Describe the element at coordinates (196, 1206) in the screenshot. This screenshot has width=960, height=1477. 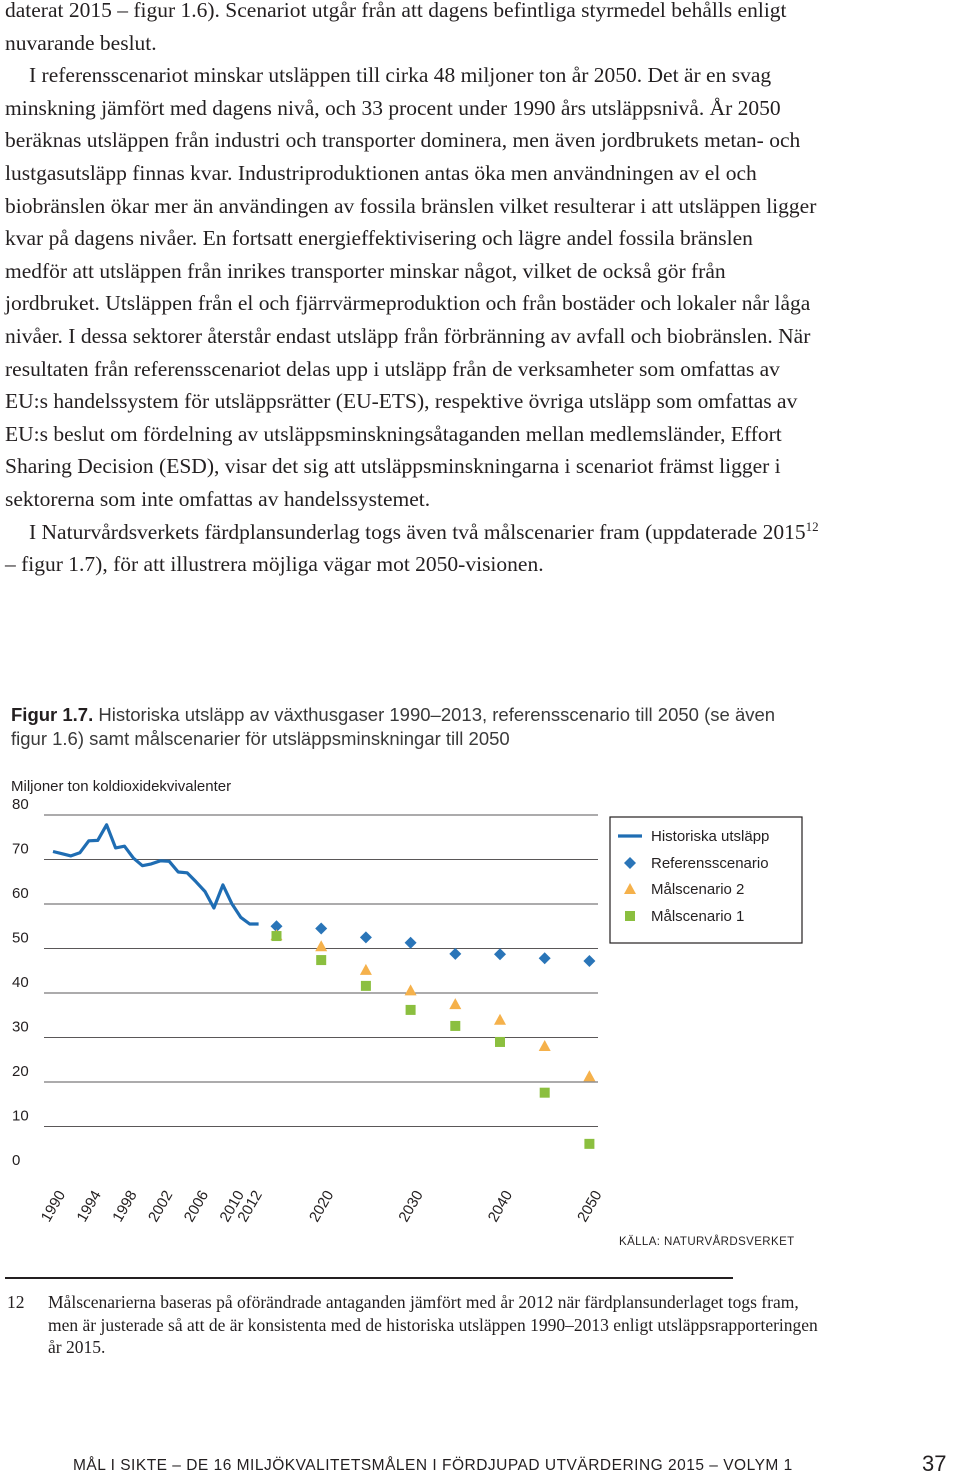
I see `x-tick-label: 2006` at that location.